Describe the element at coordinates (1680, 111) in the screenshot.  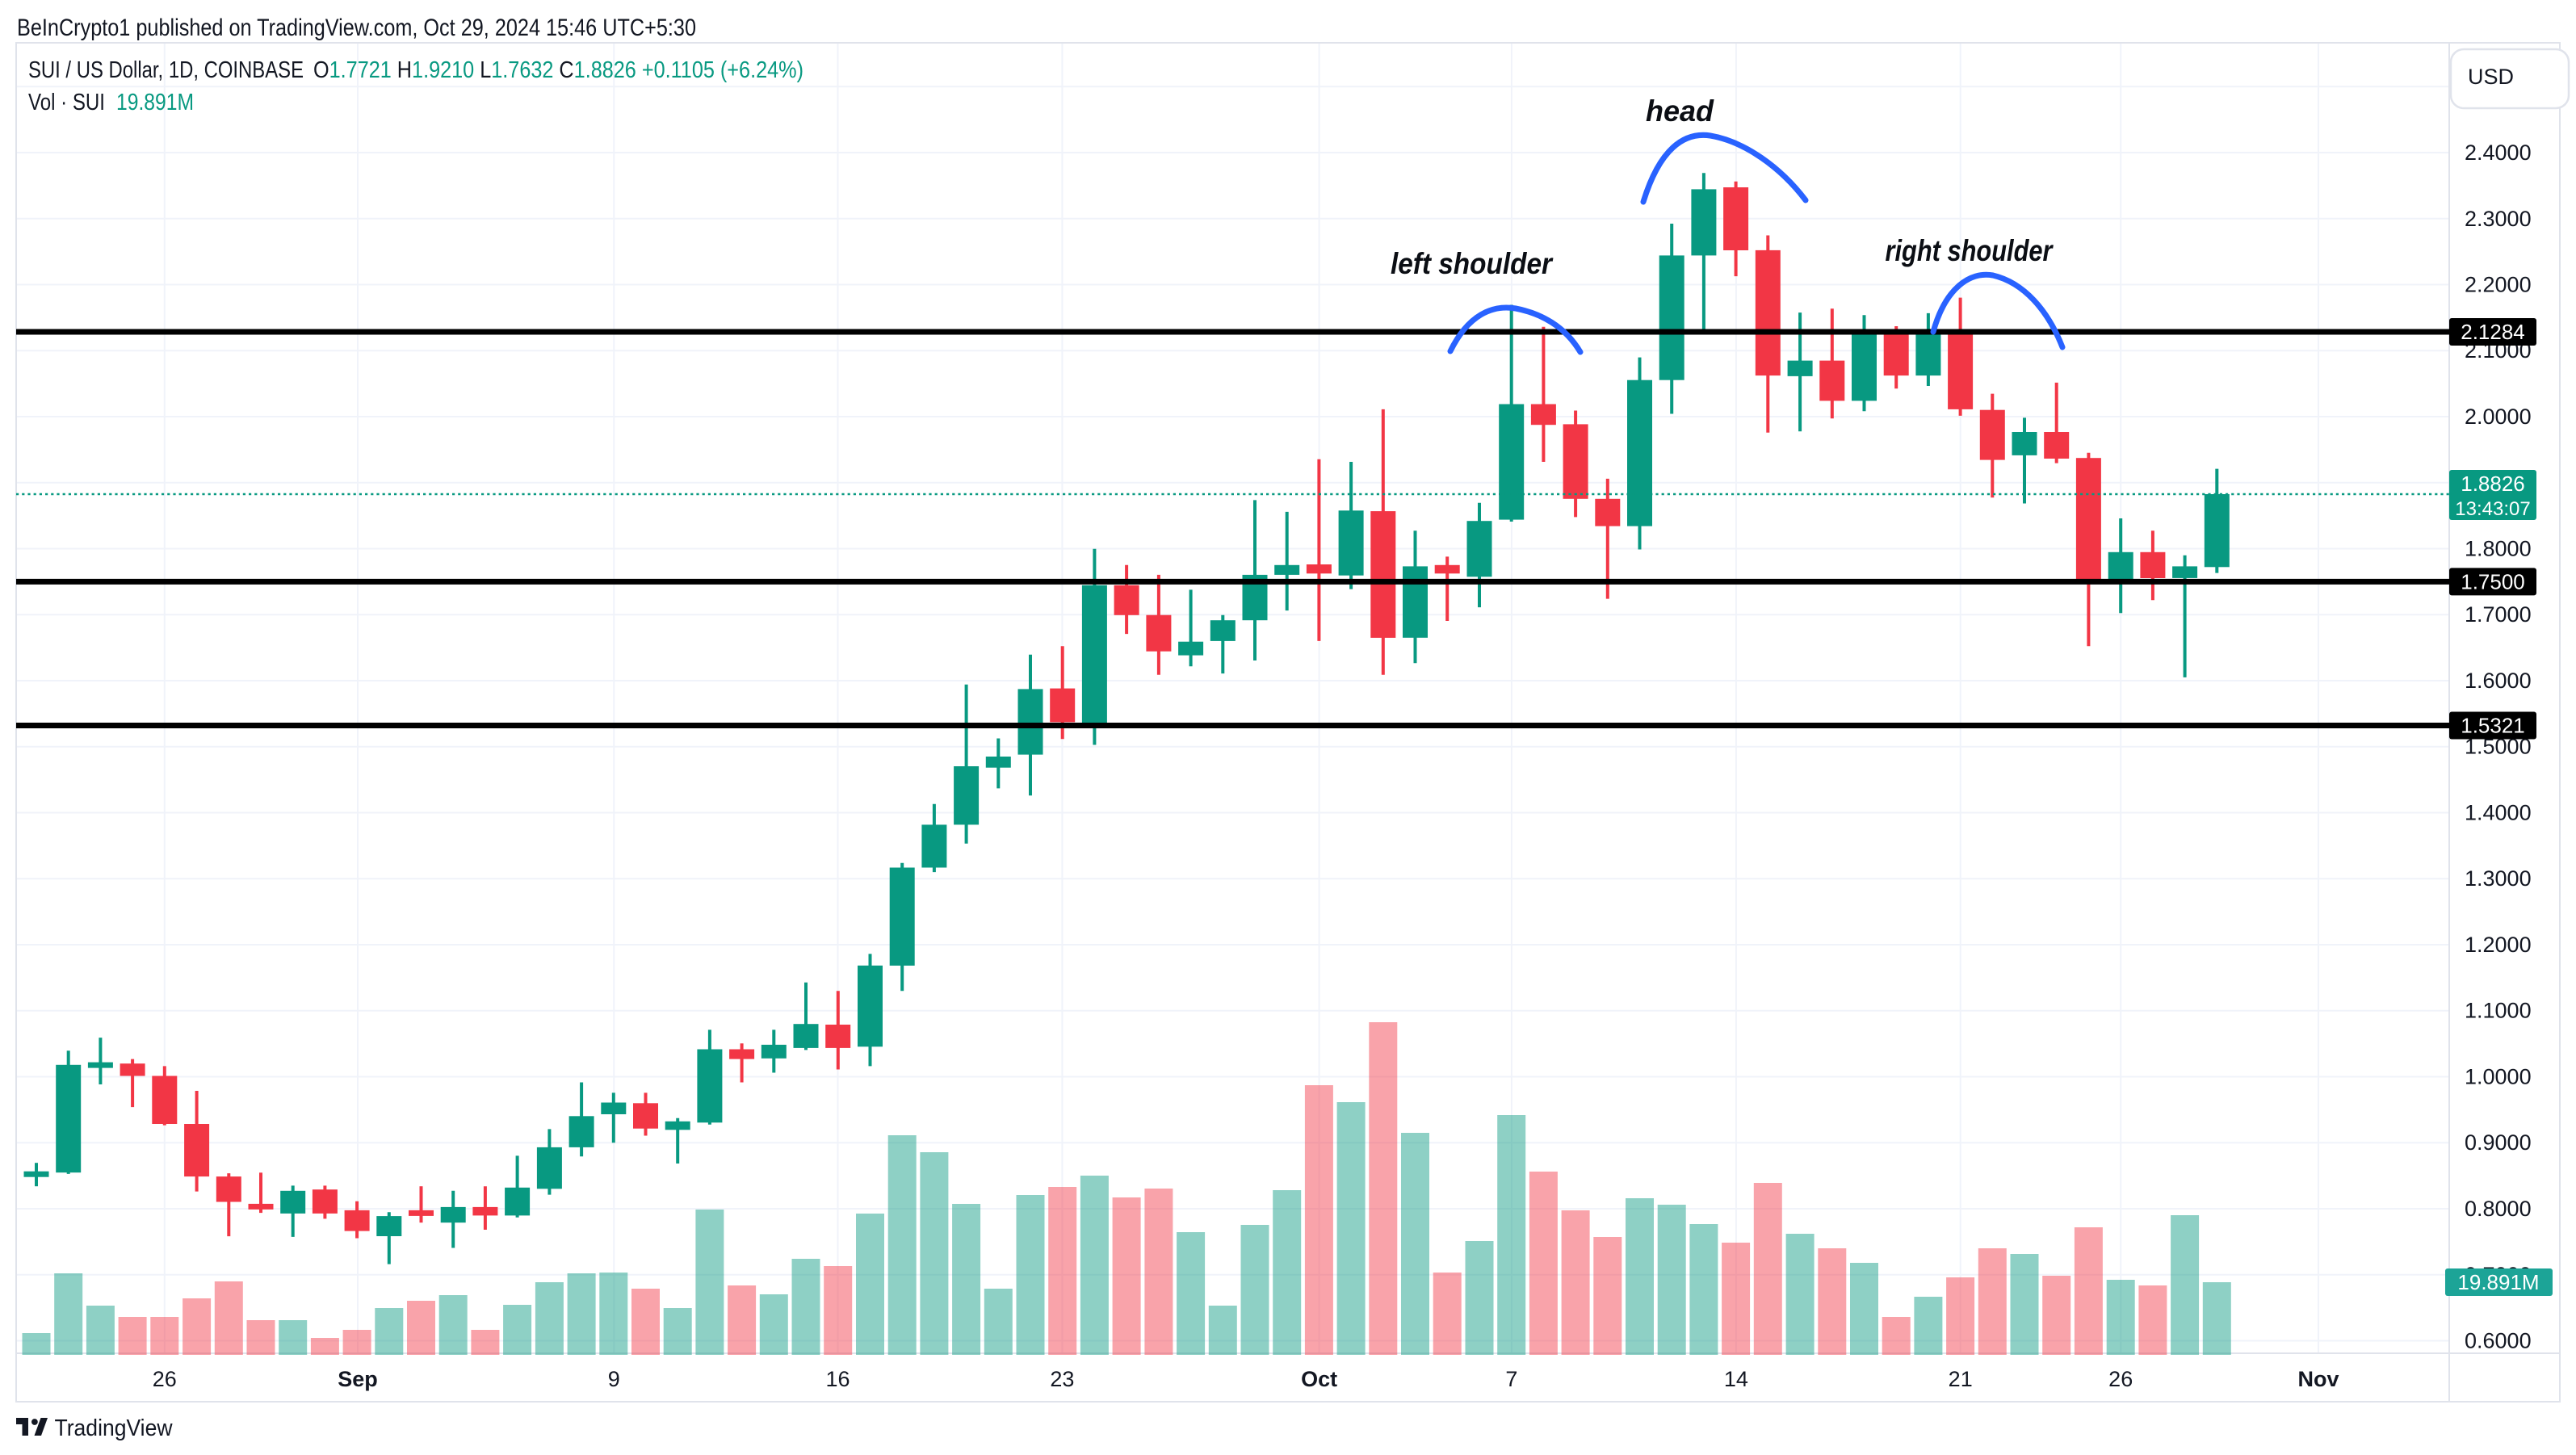
I see `svg-text: head` at that location.